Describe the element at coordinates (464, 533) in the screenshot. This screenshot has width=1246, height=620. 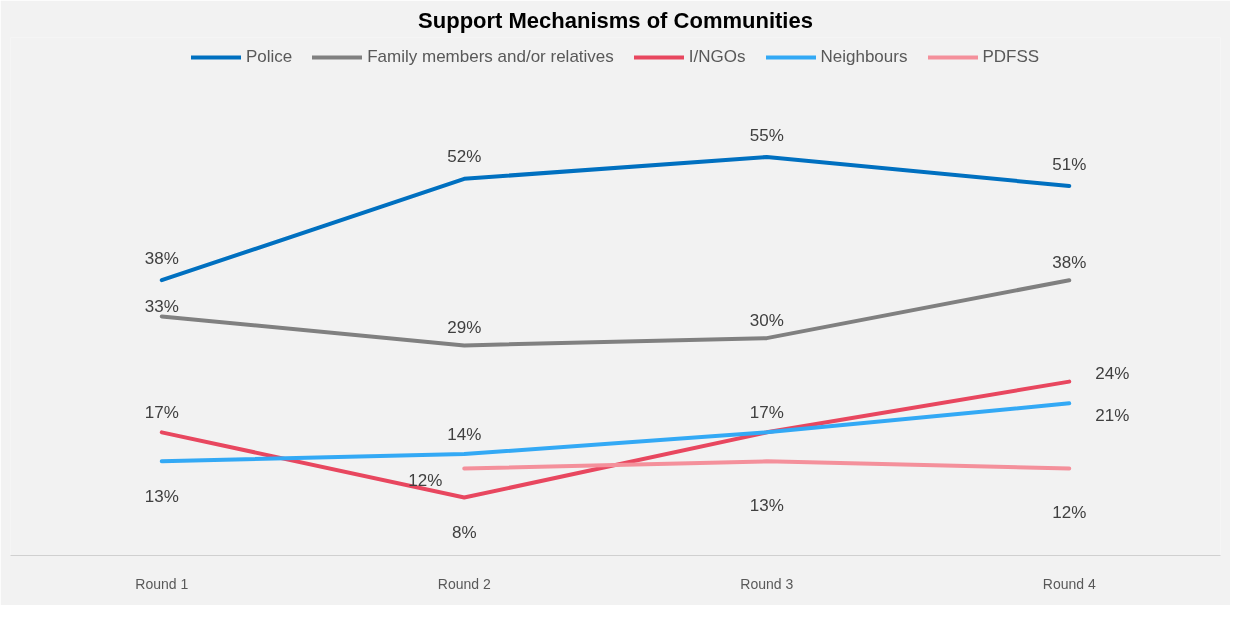
I see `data-label: 8%` at that location.